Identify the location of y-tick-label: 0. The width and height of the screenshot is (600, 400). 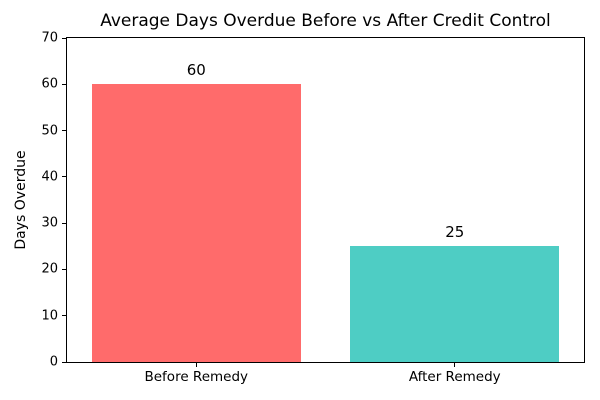
(53, 362).